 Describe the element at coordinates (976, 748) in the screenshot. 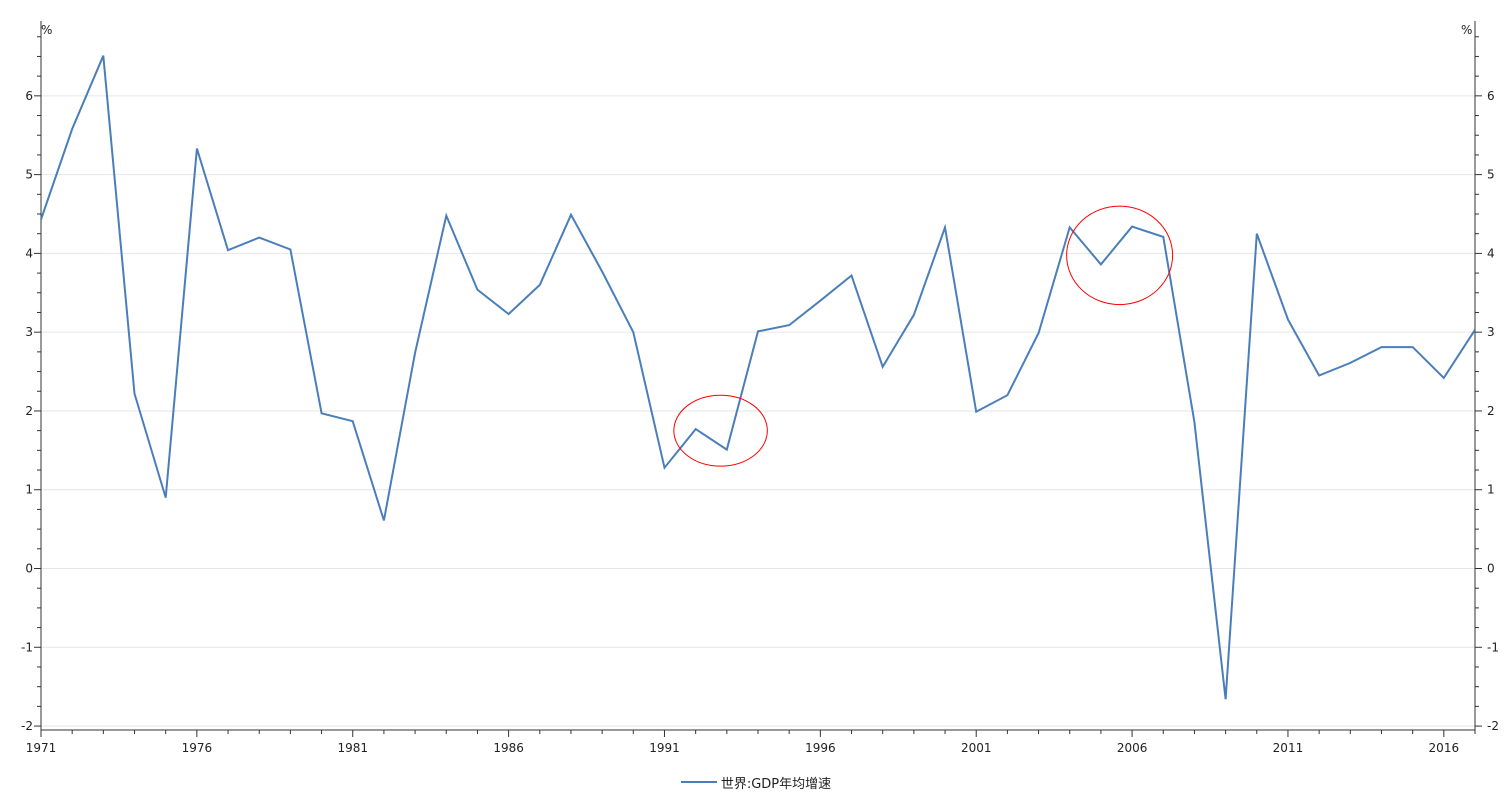

I see `x-tick-label: 2001` at that location.